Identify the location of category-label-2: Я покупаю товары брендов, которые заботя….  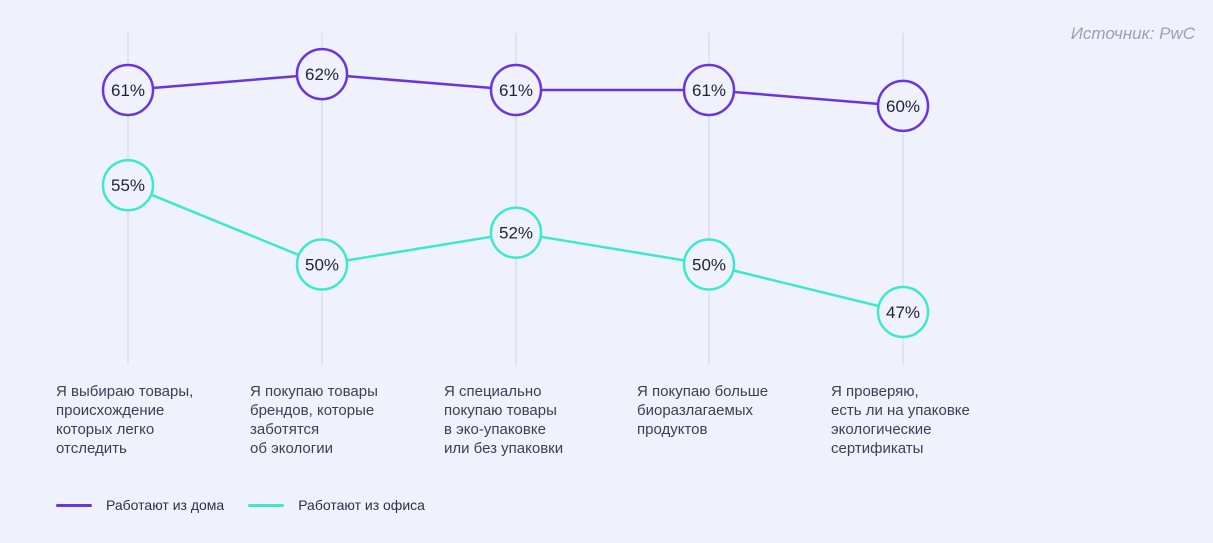
(314, 420).